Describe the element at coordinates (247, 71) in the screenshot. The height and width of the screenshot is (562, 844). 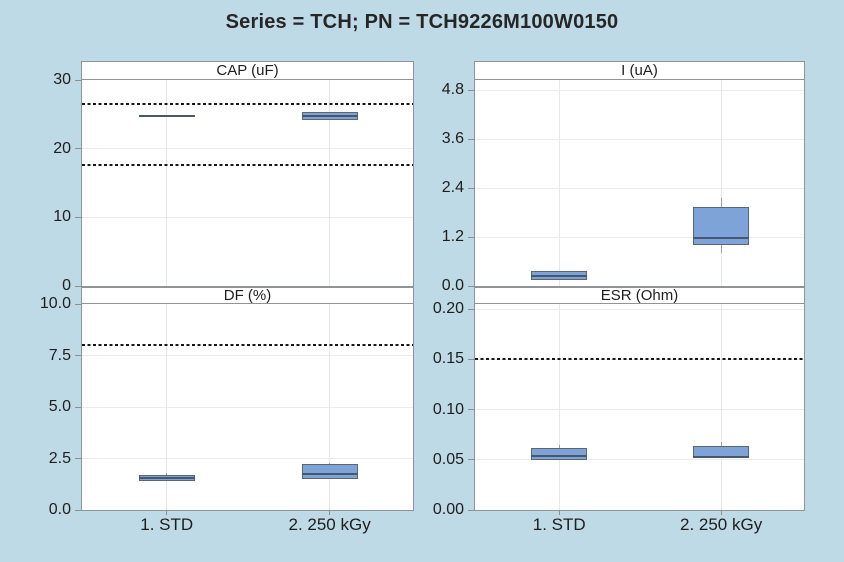
I see `panel-title-cap: CAP (uF)` at that location.